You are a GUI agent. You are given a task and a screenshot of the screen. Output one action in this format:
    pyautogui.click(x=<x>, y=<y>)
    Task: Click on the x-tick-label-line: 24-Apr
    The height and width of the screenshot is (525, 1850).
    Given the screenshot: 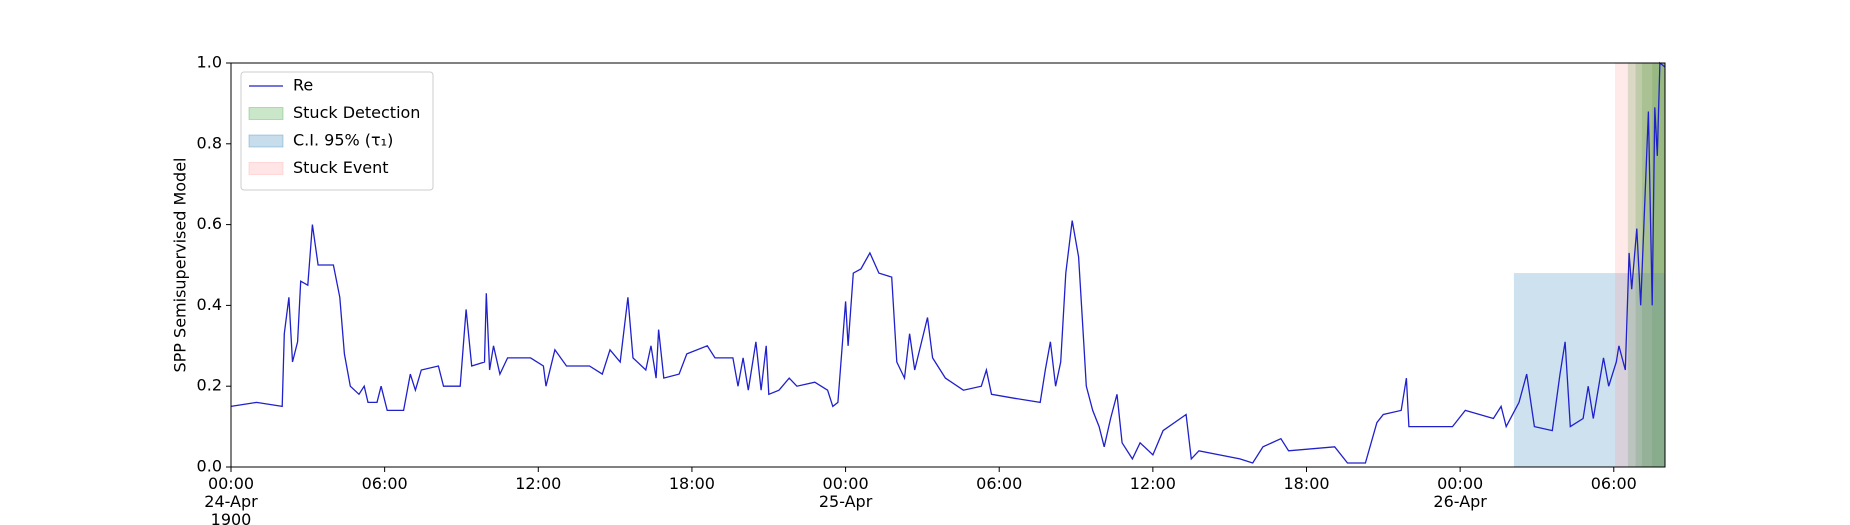 What is the action you would take?
    pyautogui.click(x=231, y=501)
    